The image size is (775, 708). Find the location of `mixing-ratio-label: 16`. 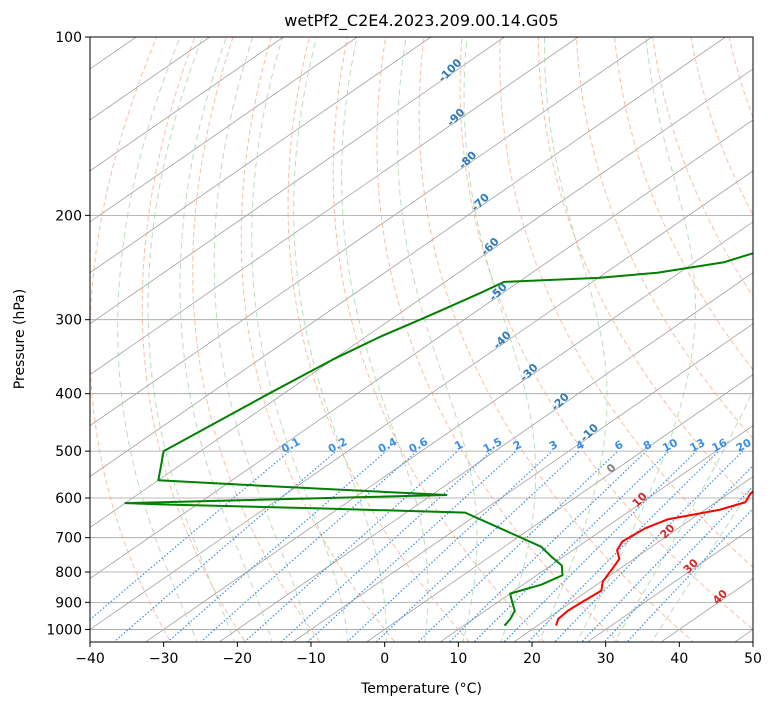

mixing-ratio-label: 16 is located at coordinates (720, 445).